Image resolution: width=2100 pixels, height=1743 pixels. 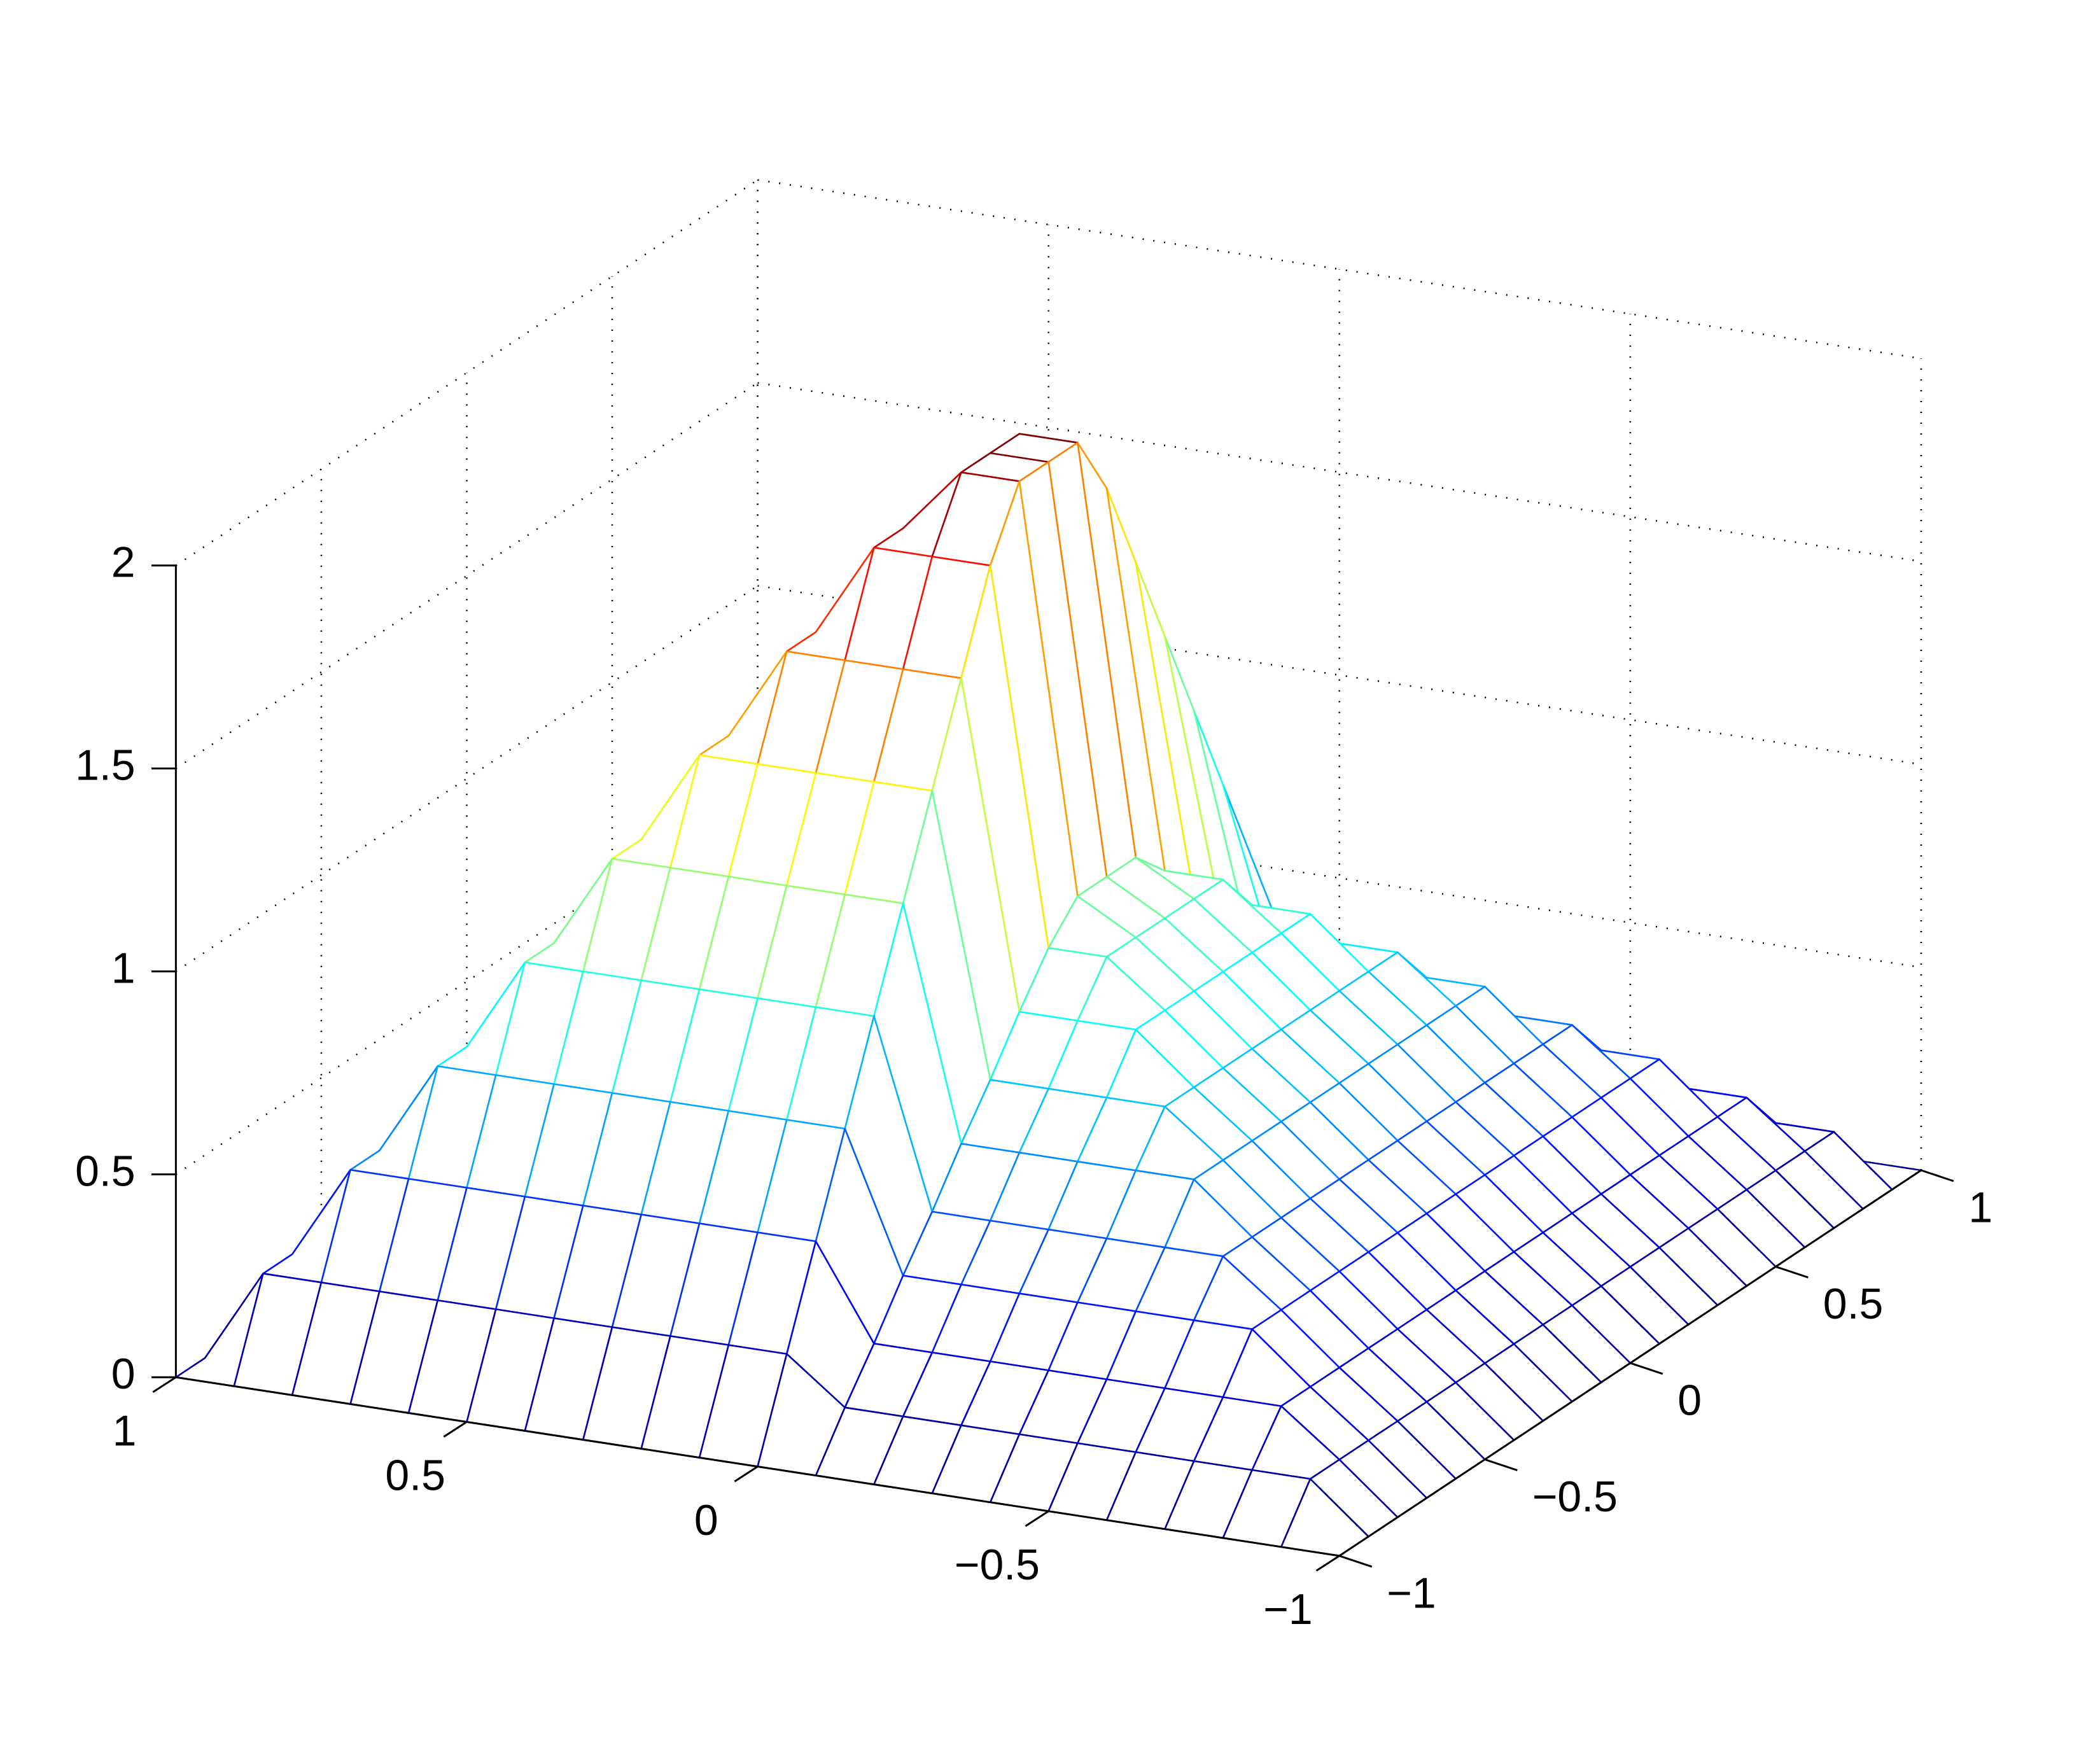 What do you see at coordinates (125, 1431) in the screenshot?
I see `x-tick-label: 1` at bounding box center [125, 1431].